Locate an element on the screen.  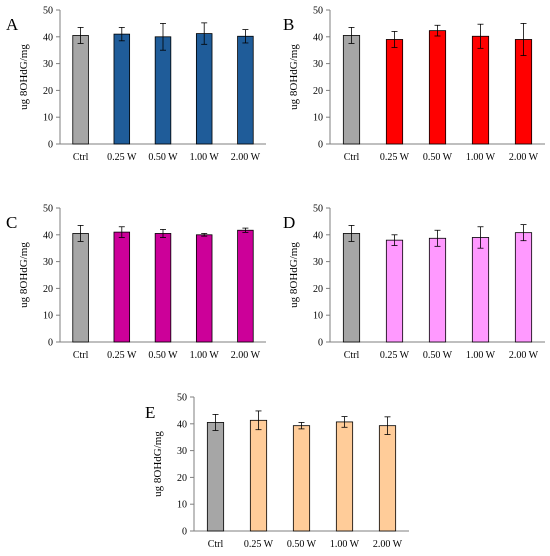
panel-letter: C is located at coordinates (11, 222).